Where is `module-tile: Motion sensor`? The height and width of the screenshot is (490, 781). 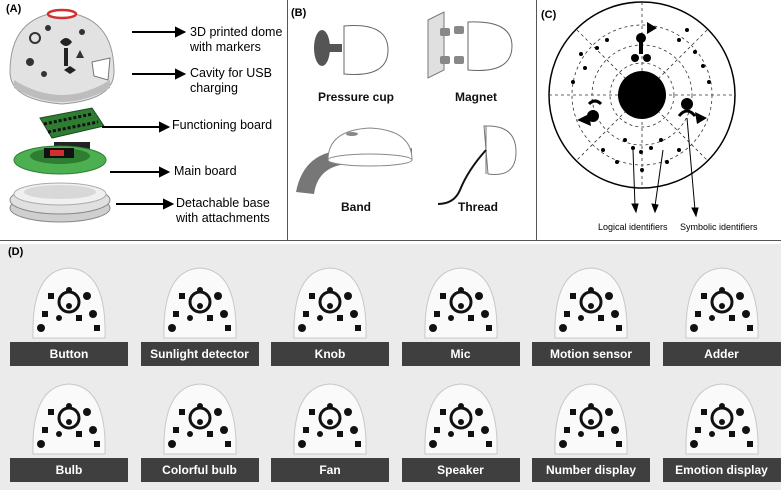
module-tile: Motion sensor is located at coordinates (591, 311).